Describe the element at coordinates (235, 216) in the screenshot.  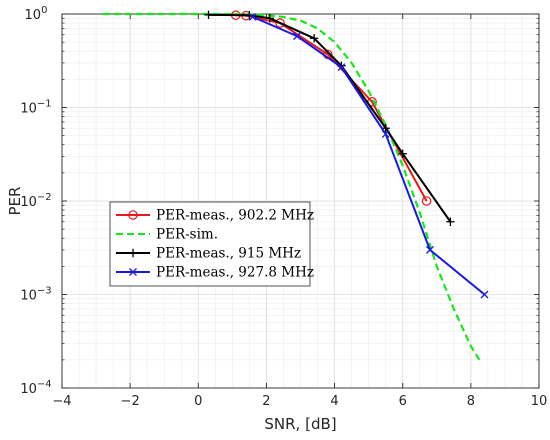
I see `legend-label: PER-meas., 902.2 MHz` at that location.